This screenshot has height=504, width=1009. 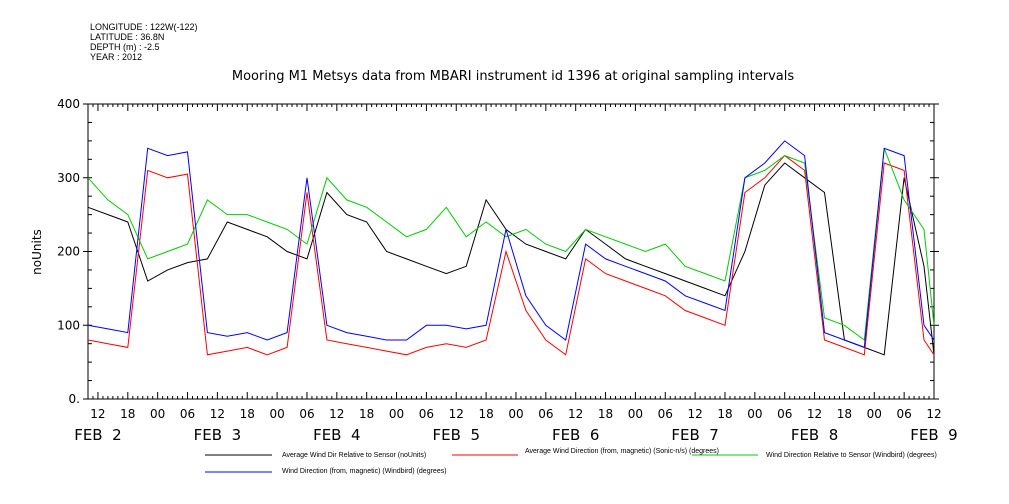 What do you see at coordinates (144, 27) in the screenshot?
I see `meta-longitude: LONGITUDE : 122W(-122)` at bounding box center [144, 27].